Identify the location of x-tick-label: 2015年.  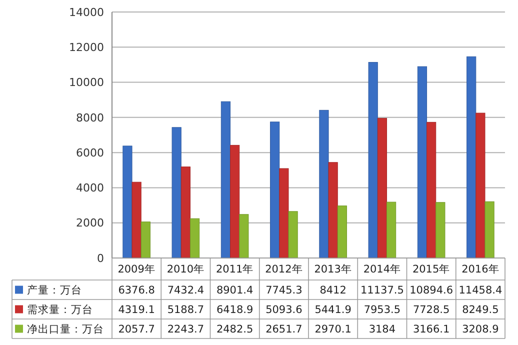
(431, 270).